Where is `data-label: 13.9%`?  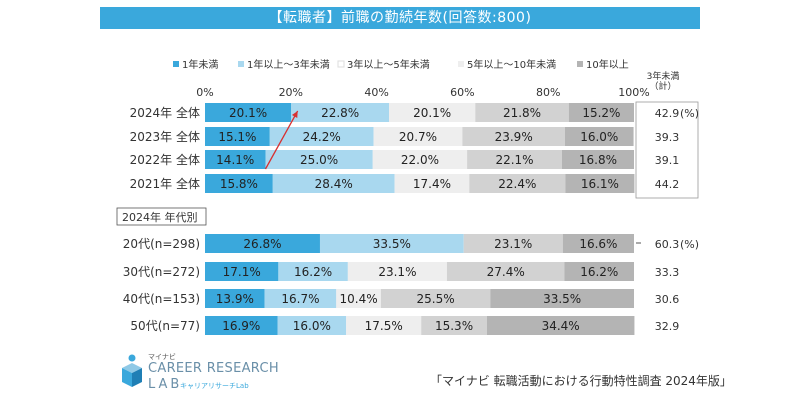 data-label: 13.9% is located at coordinates (235, 299).